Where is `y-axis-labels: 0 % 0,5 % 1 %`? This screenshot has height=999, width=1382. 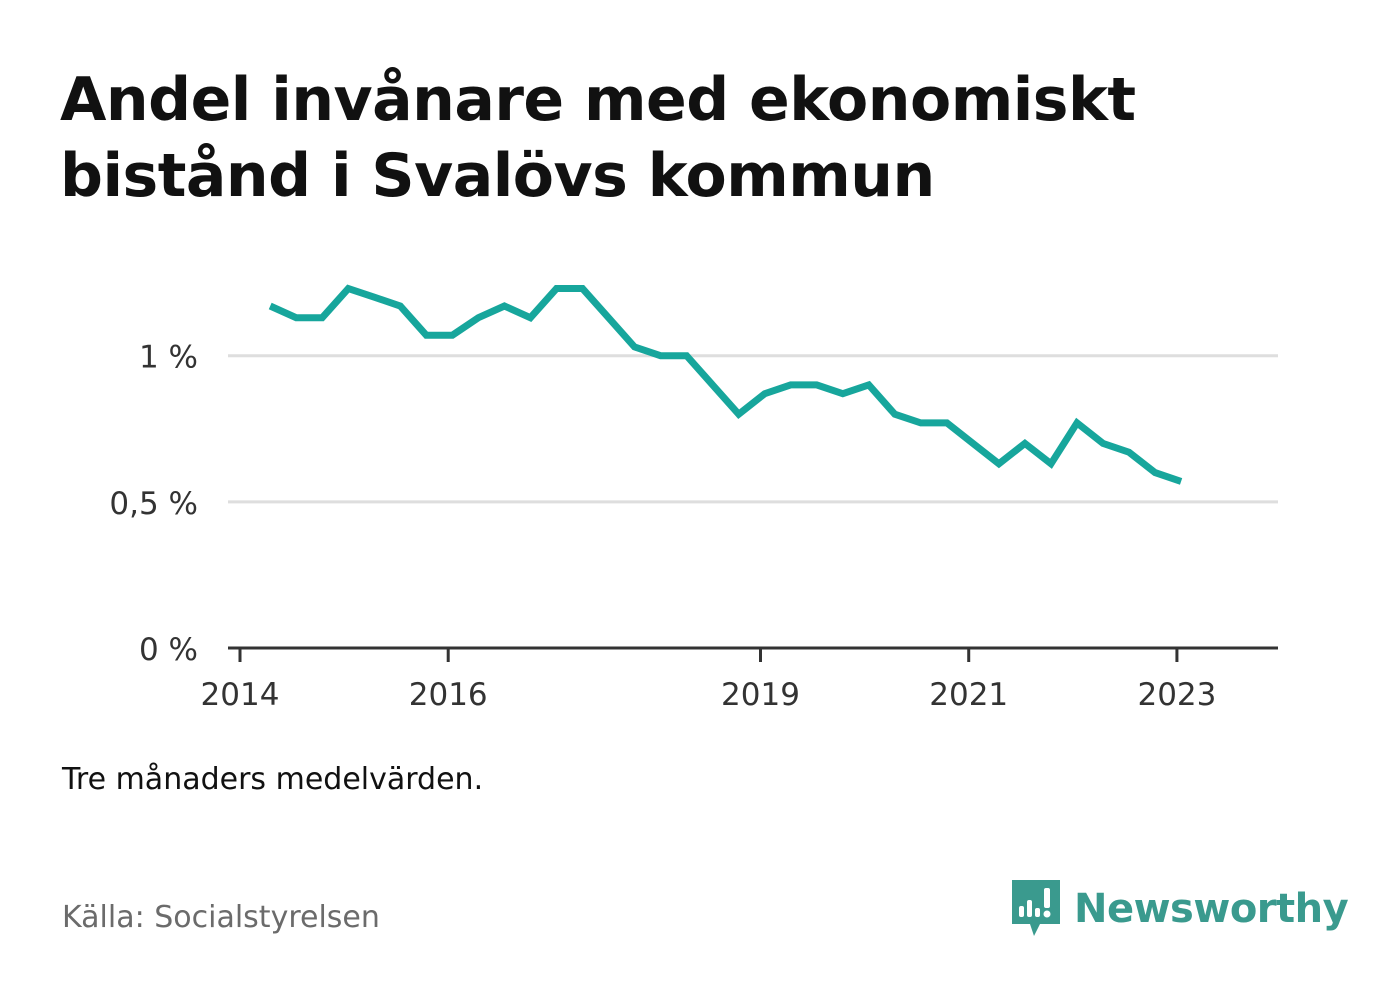 y-axis-labels: 0 % 0,5 % 1 % is located at coordinates (153, 504).